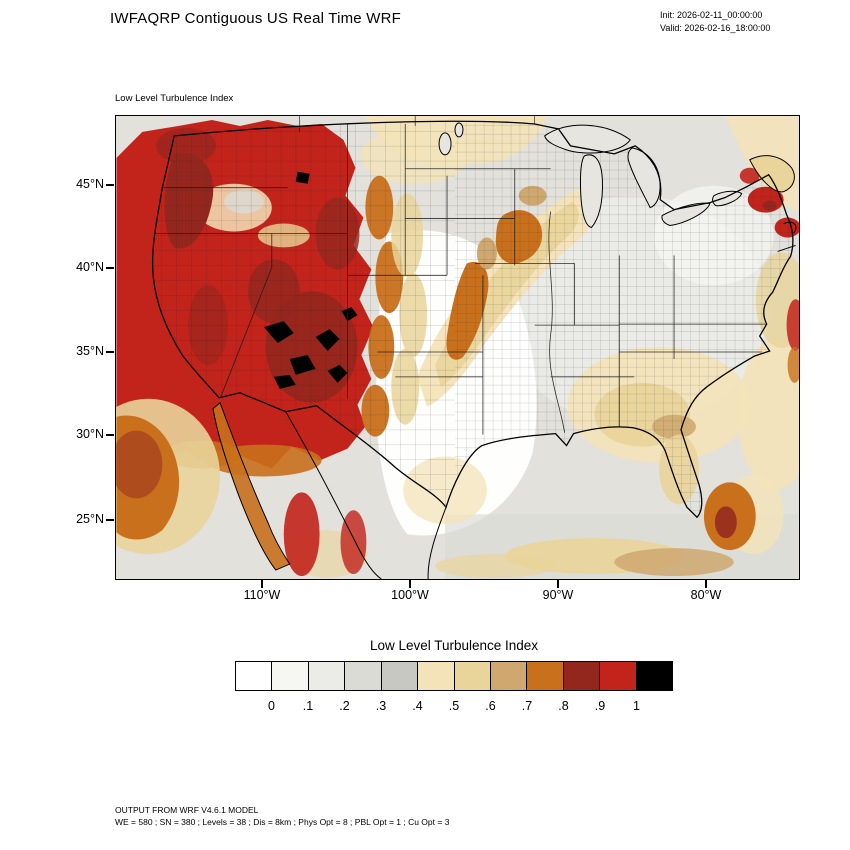 The image size is (850, 850). What do you see at coordinates (262, 595) in the screenshot?
I see `lon-tick-label-110w: 110°W` at bounding box center [262, 595].